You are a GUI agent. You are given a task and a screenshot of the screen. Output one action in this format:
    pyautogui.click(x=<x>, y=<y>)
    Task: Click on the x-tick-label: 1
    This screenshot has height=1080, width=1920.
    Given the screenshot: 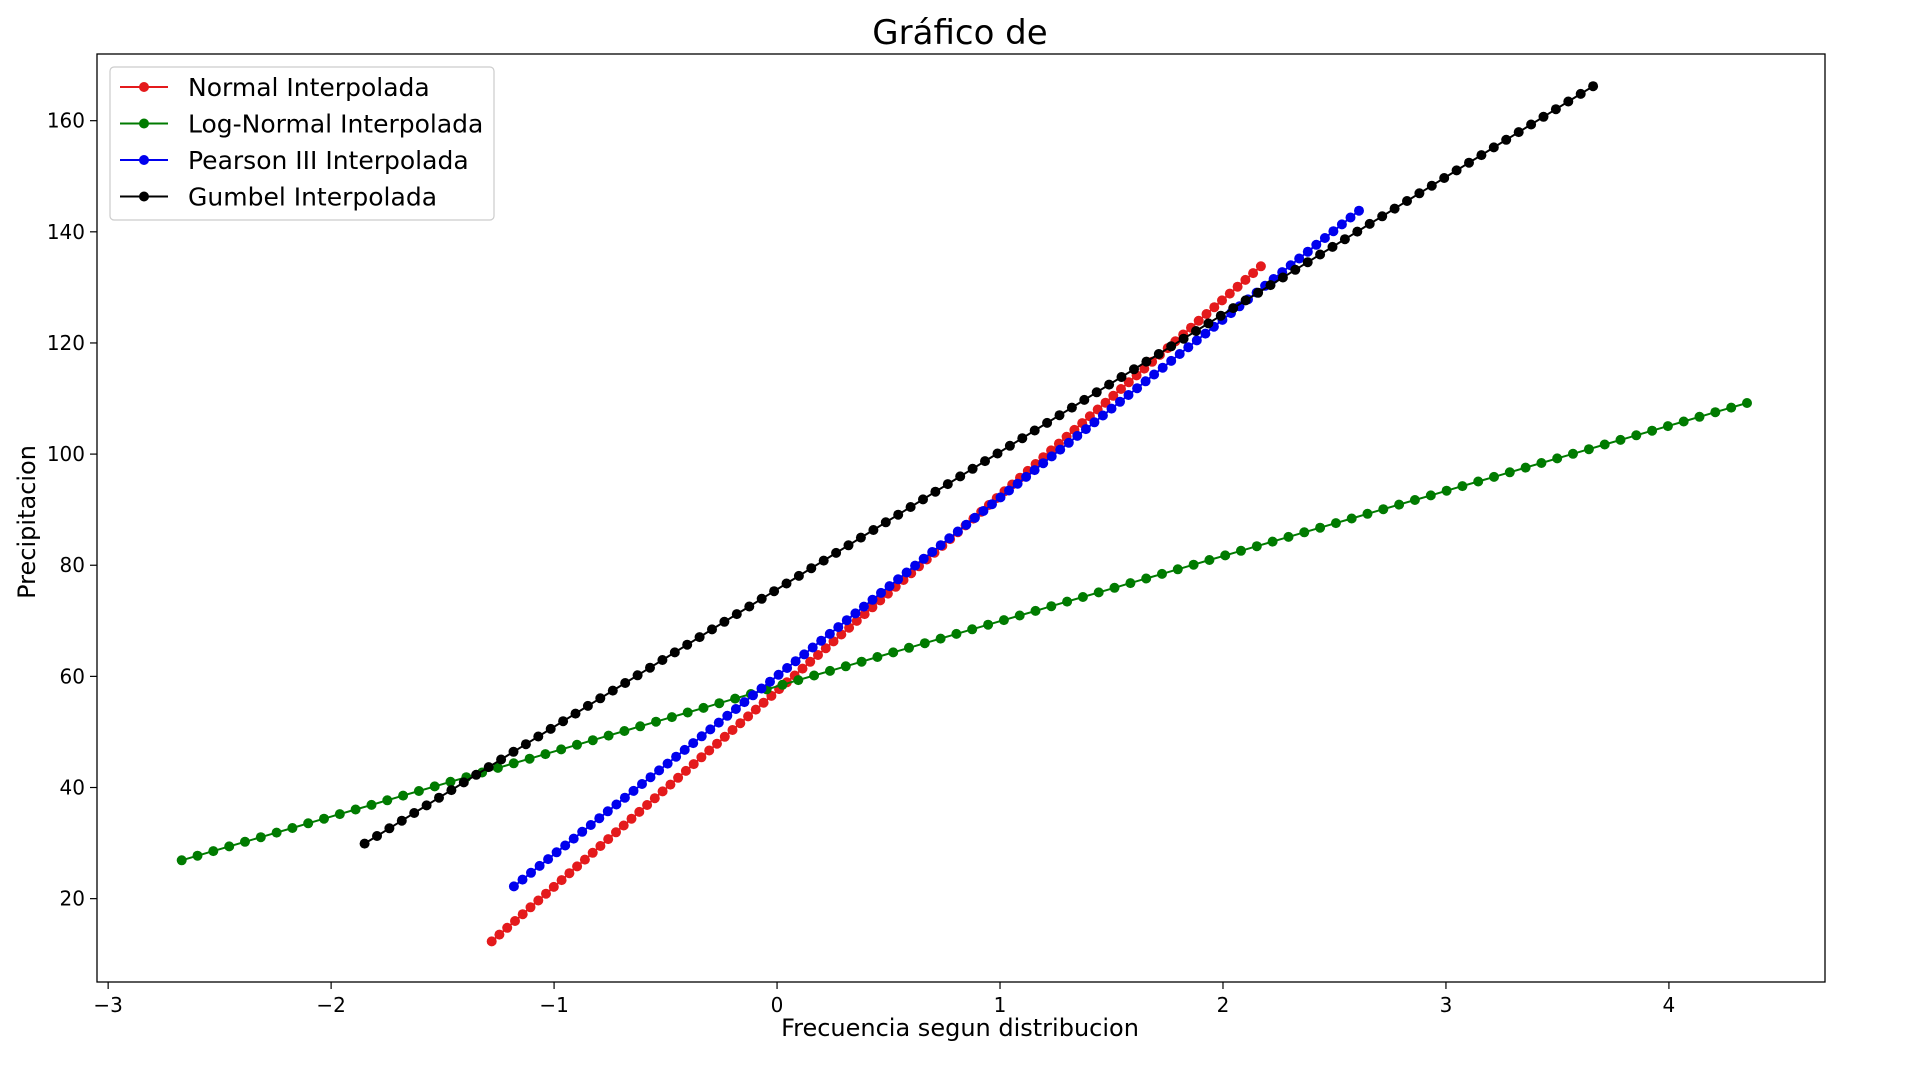 What is the action you would take?
    pyautogui.click(x=1000, y=1005)
    